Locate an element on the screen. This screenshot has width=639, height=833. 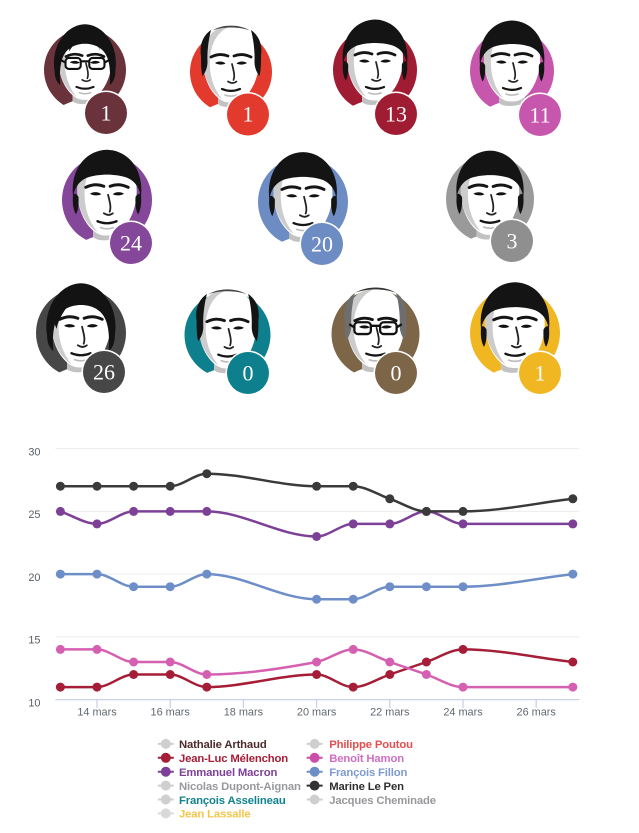
svg-text: 24 mars is located at coordinates (463, 713).